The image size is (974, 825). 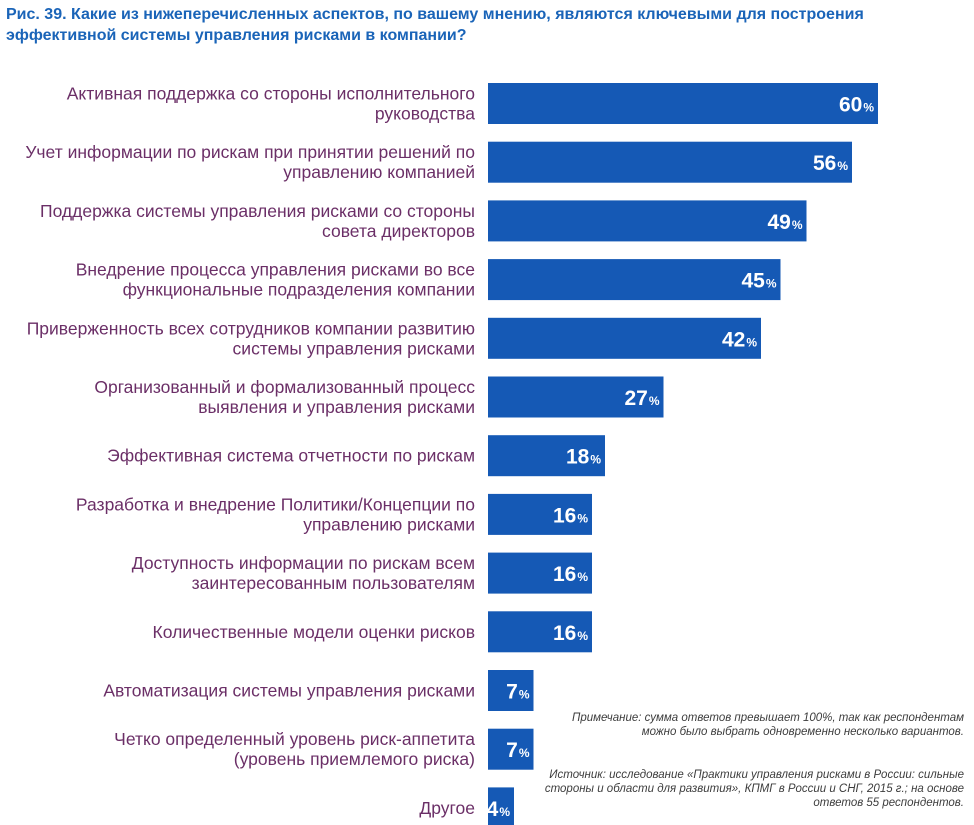 What do you see at coordinates (289, 691) in the screenshot?
I see `category-label: Автоматизация системы управления рисками` at bounding box center [289, 691].